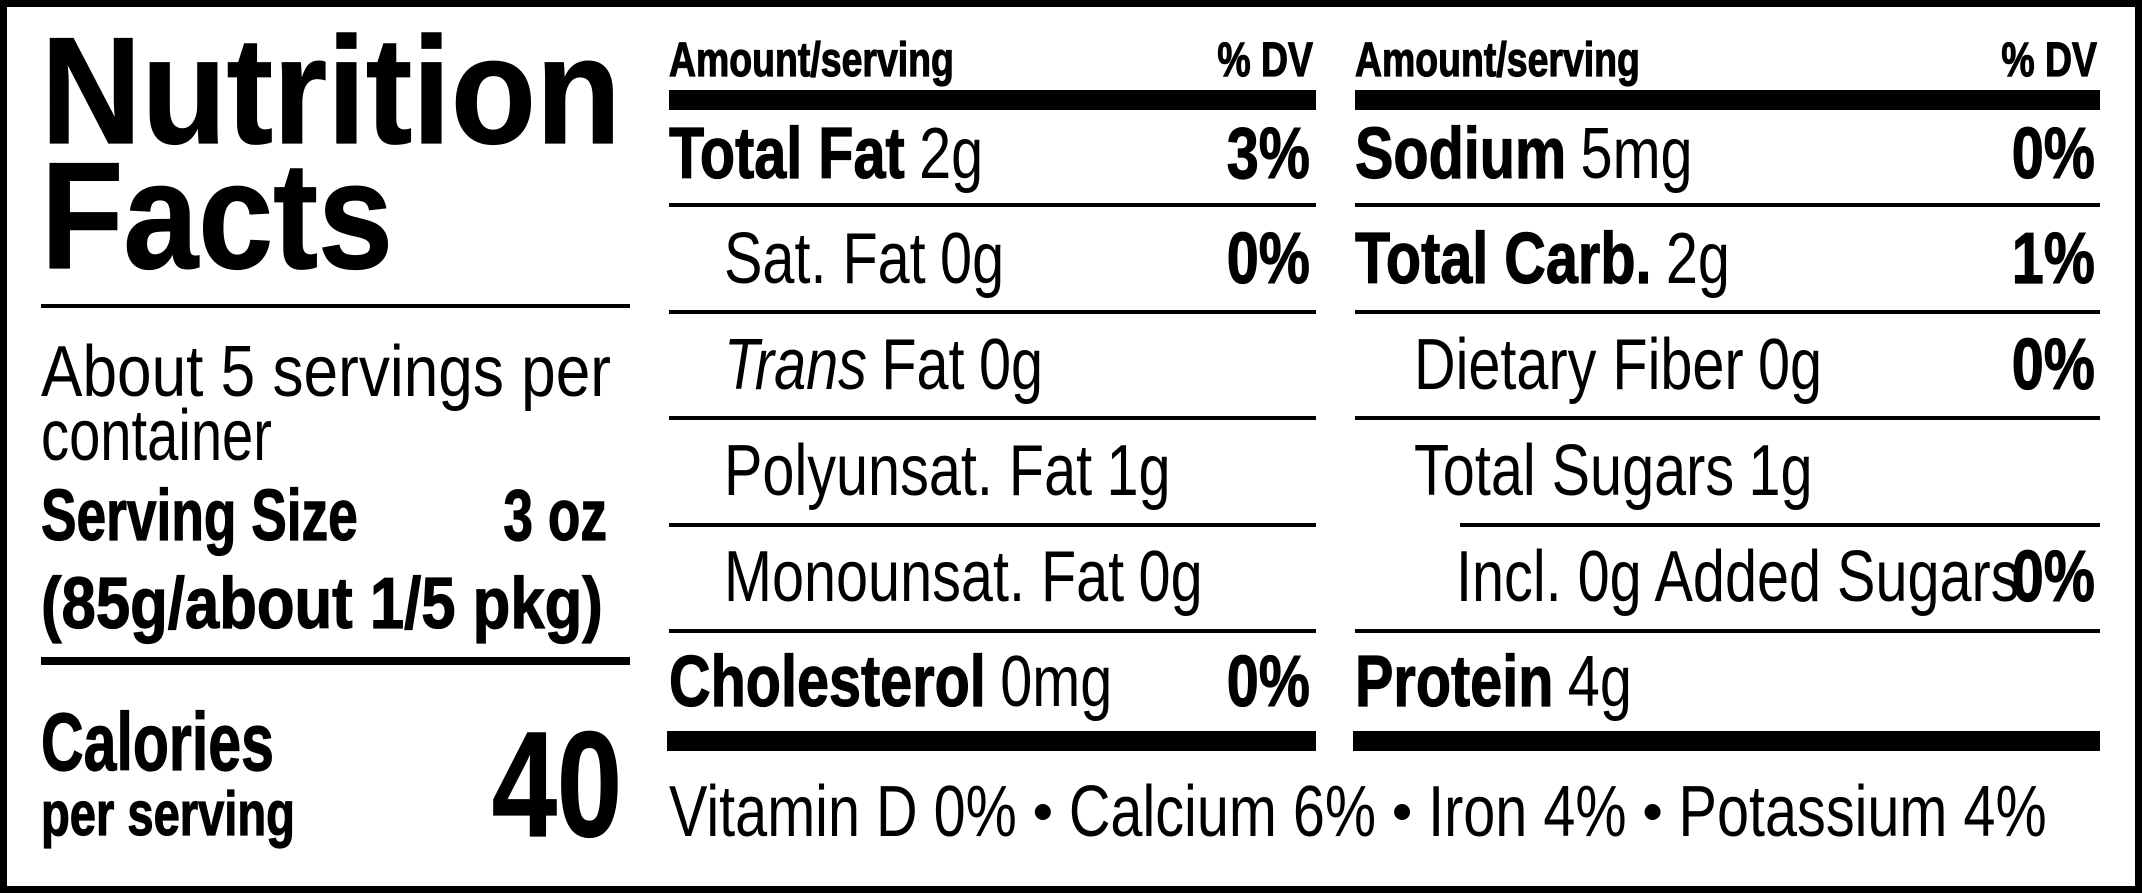 This screenshot has width=2142, height=893. I want to click on nutrient-row: Polyunsat. Fat 1g, so click(947, 470).